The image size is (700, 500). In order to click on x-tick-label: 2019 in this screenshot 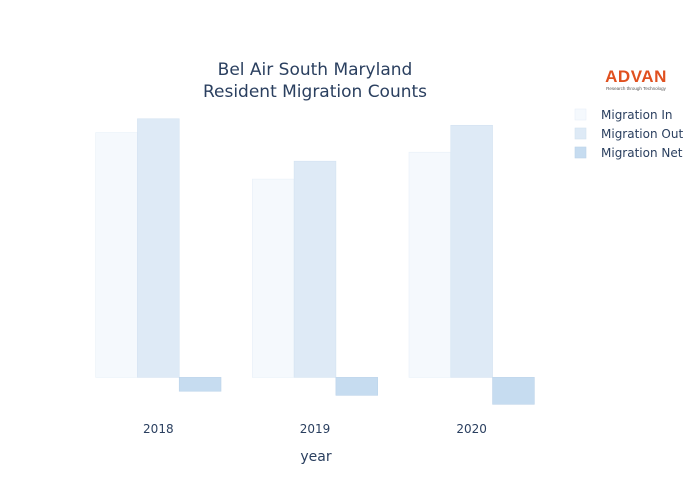, I will do `click(315, 429)`.